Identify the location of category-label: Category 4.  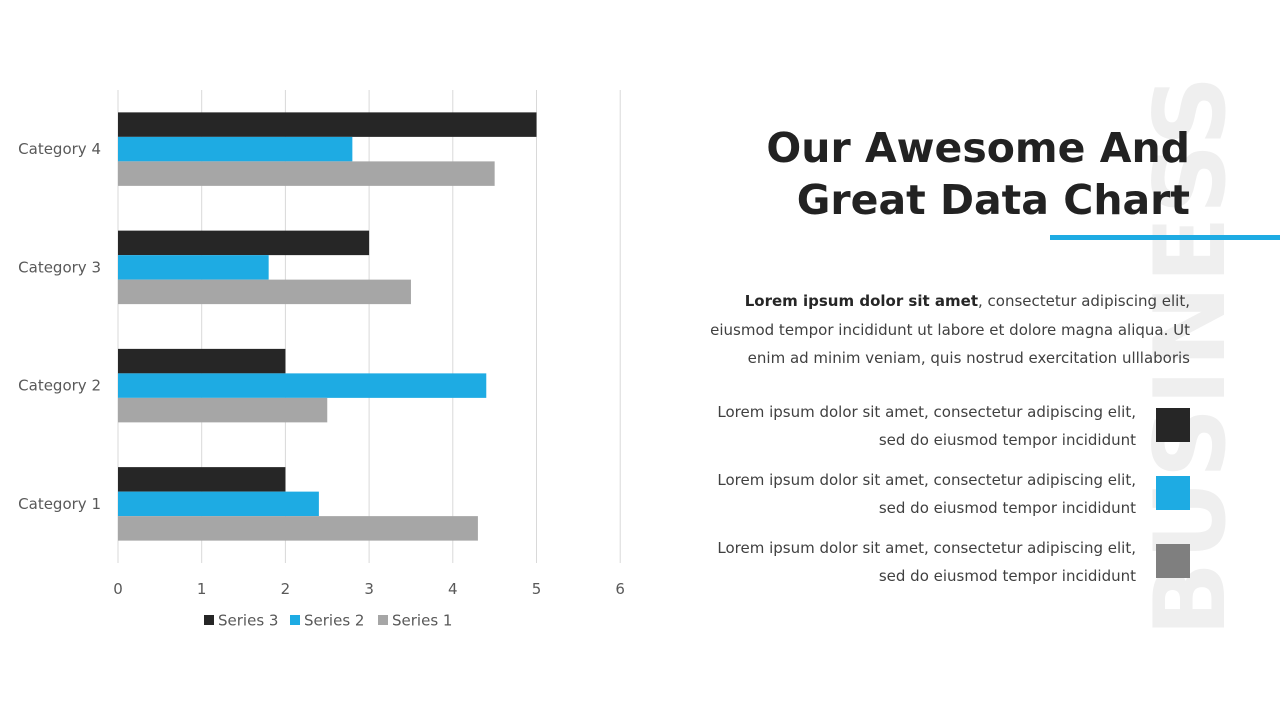
(59, 149).